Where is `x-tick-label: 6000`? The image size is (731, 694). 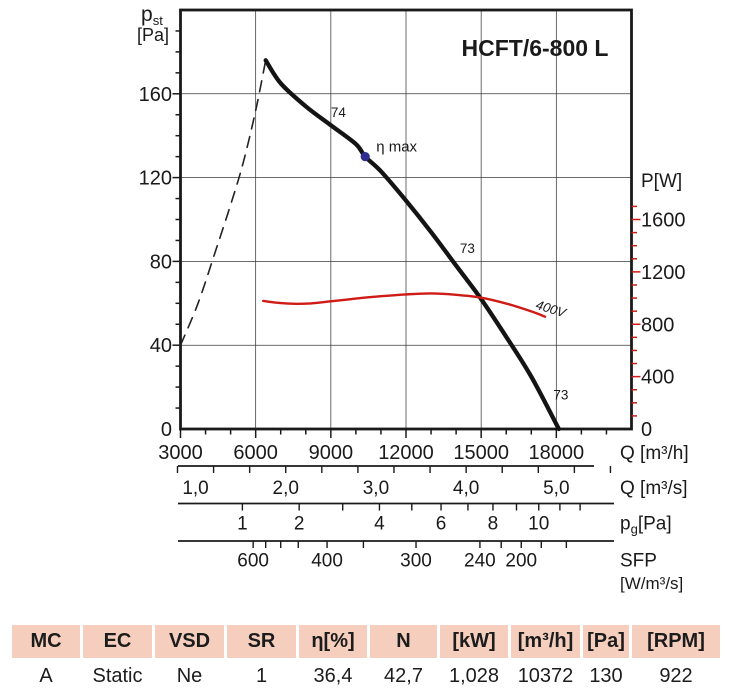
x-tick-label: 6000 is located at coordinates (255, 453).